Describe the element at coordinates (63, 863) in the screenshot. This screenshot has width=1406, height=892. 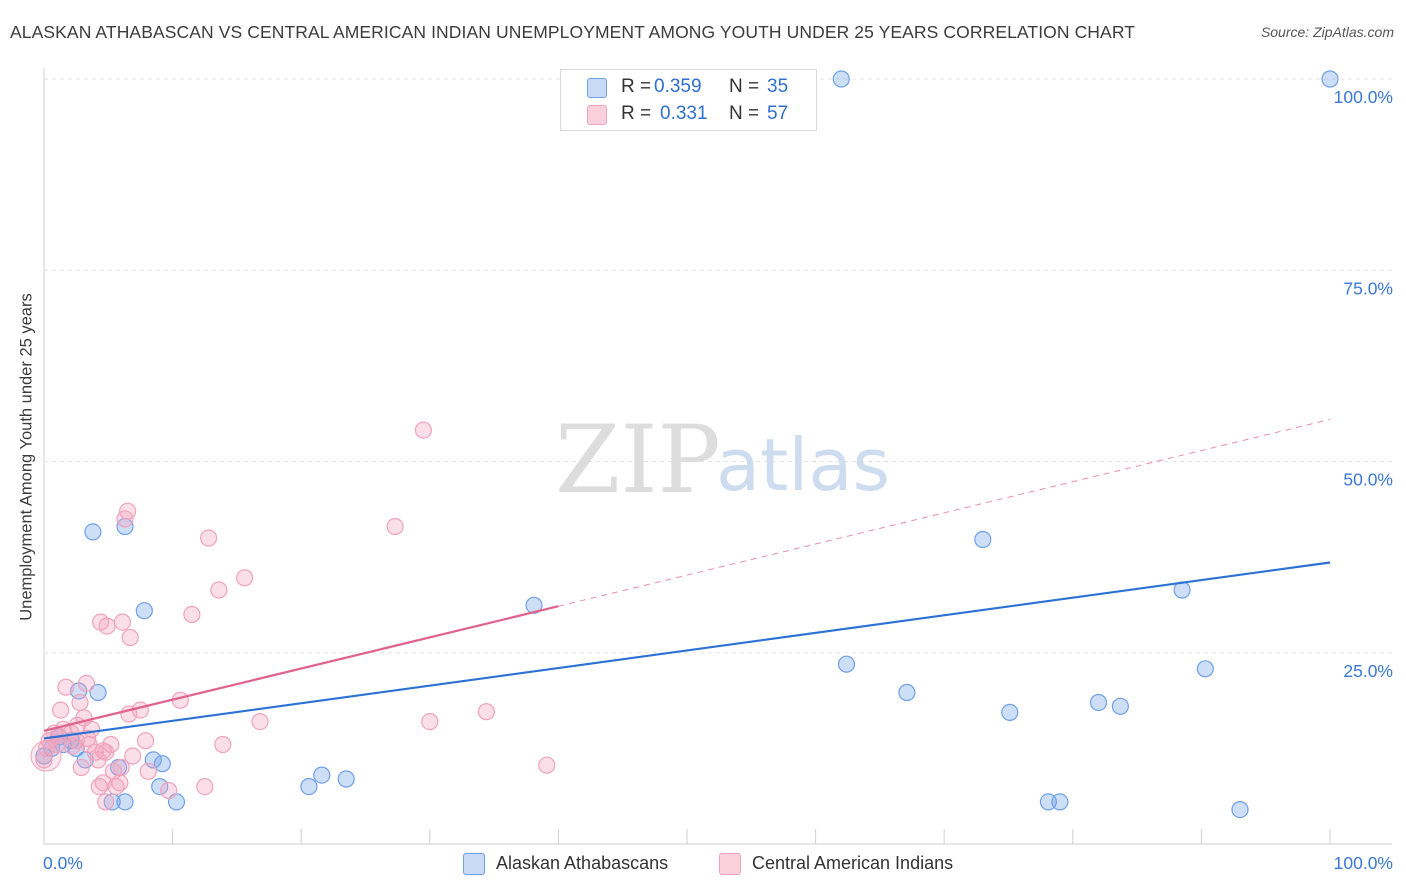
I see `x-tick-label-min: 0.0%` at that location.